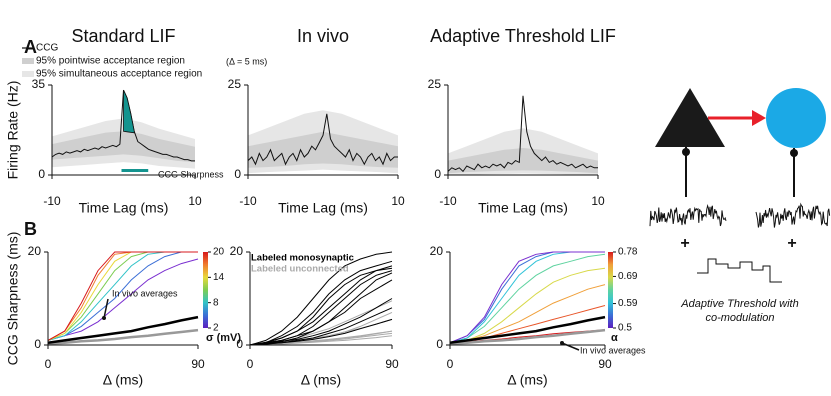  What do you see at coordinates (323, 36) in the screenshot?
I see `chart-title: In vivo` at bounding box center [323, 36].